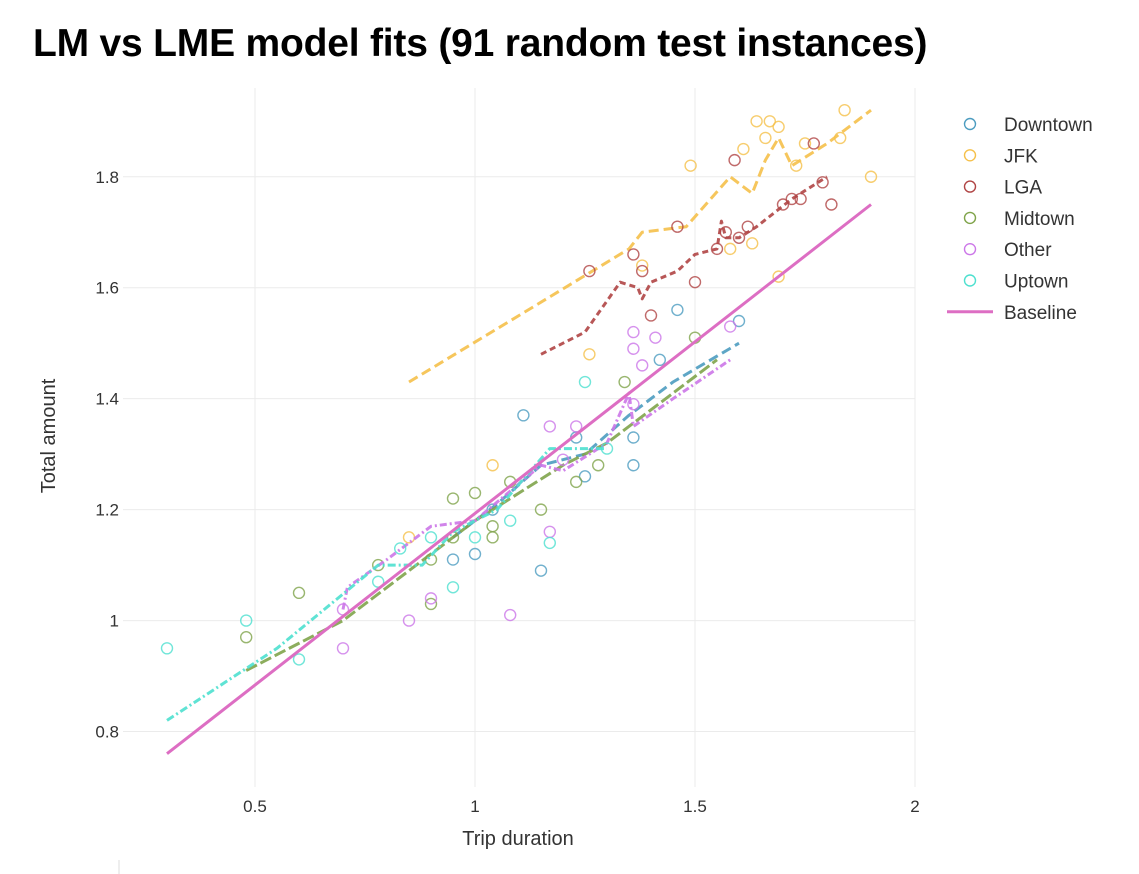  Describe the element at coordinates (107, 399) in the screenshot. I see `y-tick-label: 1.4` at that location.